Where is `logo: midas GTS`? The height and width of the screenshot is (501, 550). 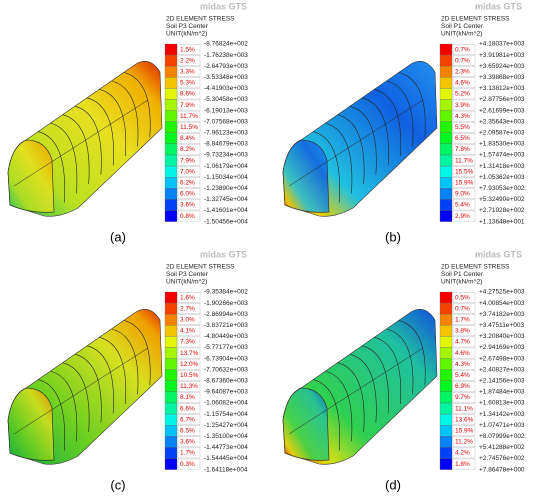 logo: midas GTS is located at coordinates (223, 6).